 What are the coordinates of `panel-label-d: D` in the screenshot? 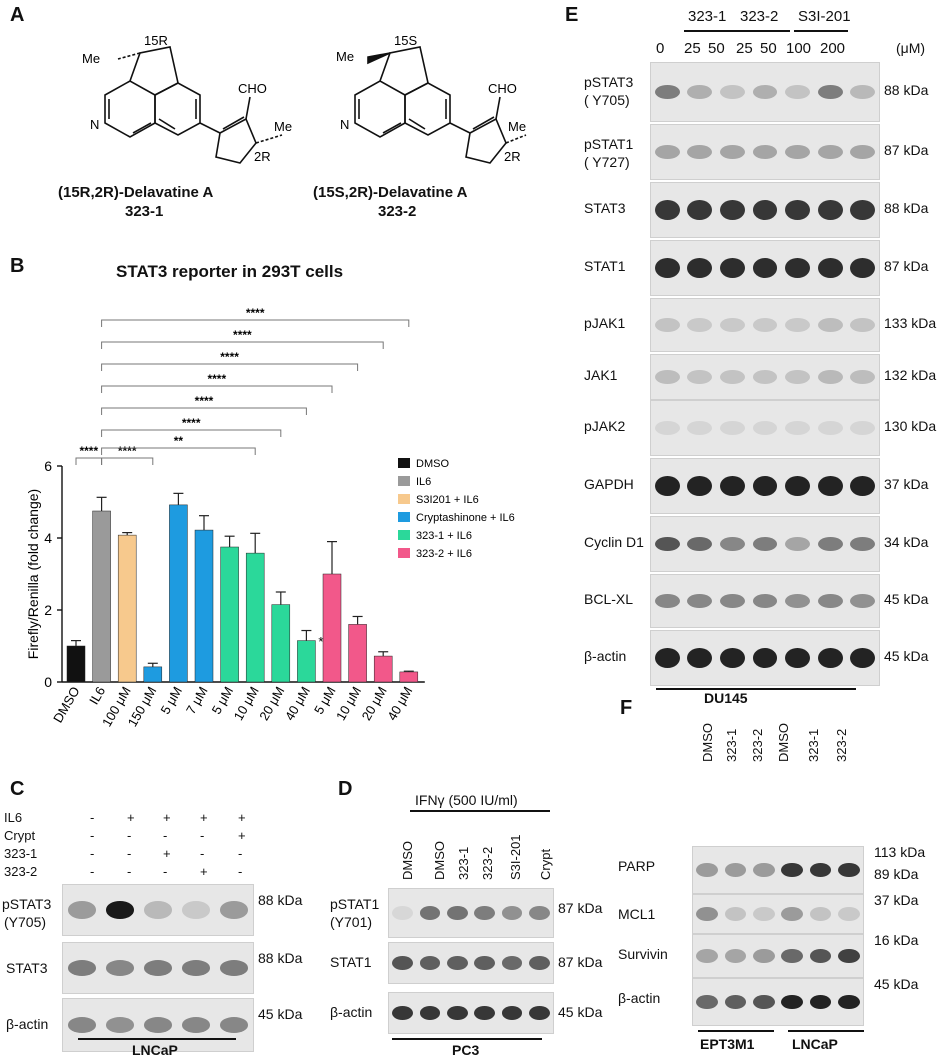 It's located at (345, 789).